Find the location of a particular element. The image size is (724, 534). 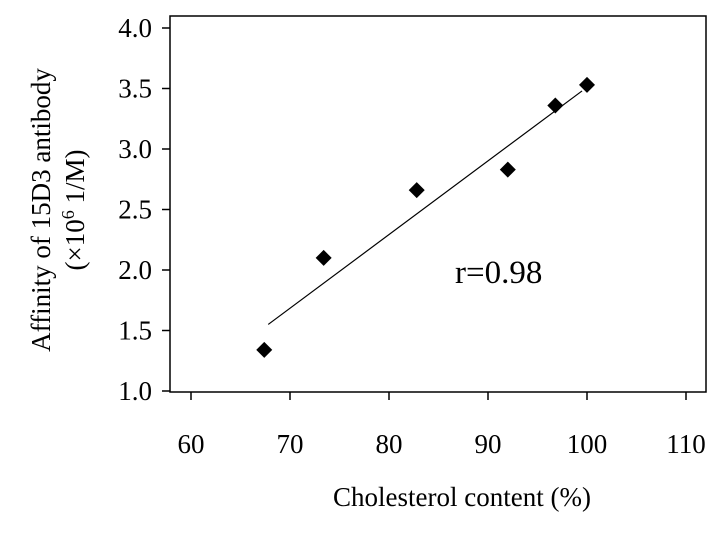

y-tick-label: 3.5 is located at coordinates (135, 89).